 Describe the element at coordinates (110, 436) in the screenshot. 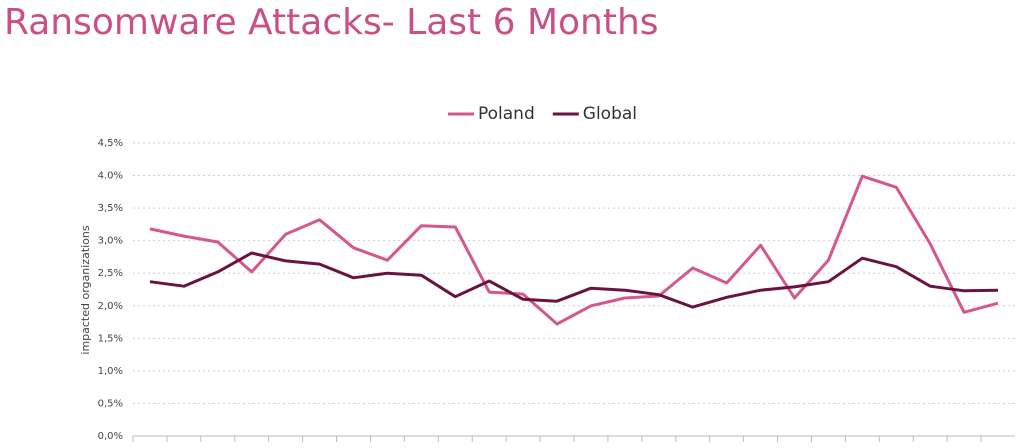

I see `y-tick-label: 0,0%` at that location.